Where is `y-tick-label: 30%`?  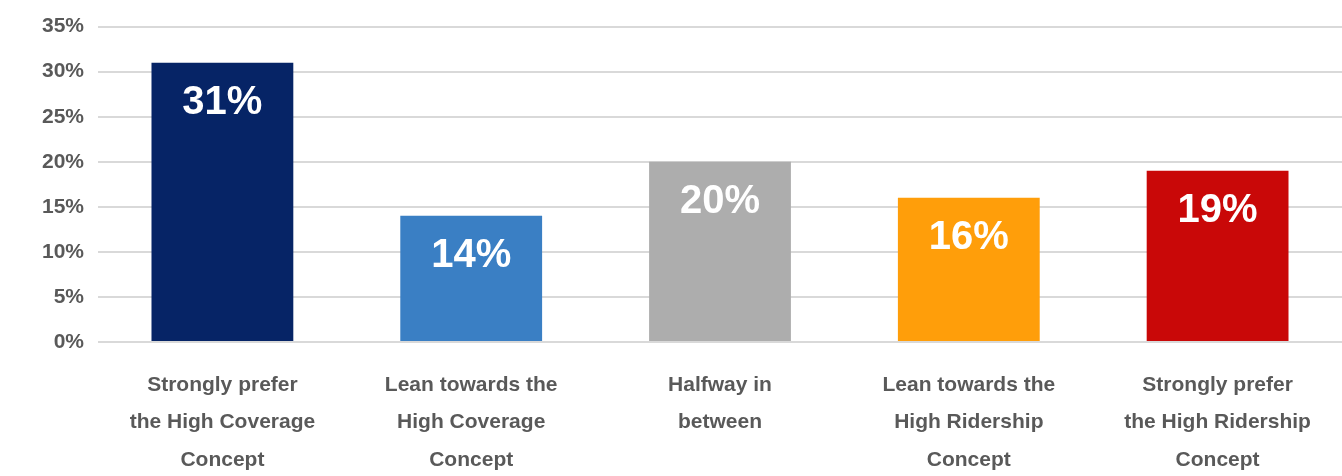 y-tick-label: 30% is located at coordinates (63, 70).